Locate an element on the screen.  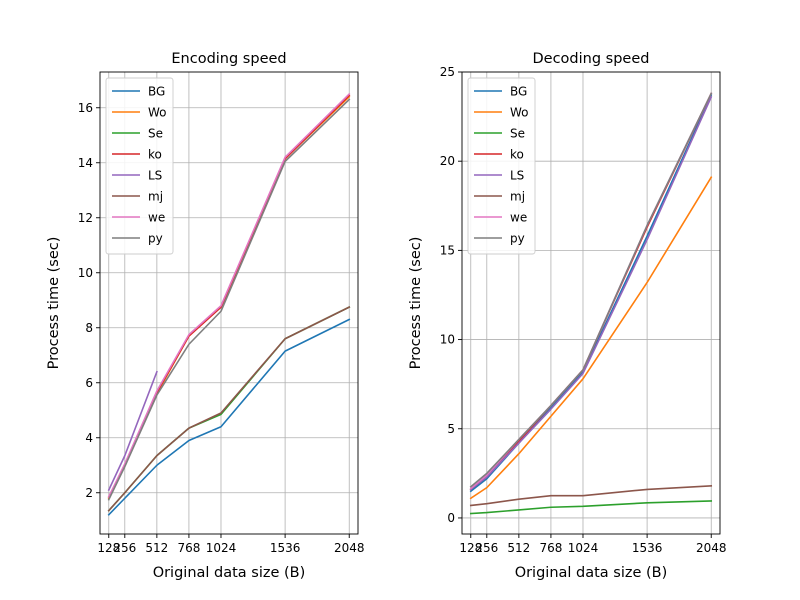
encoding-legend-label-ls: LS is located at coordinates (155, 176).